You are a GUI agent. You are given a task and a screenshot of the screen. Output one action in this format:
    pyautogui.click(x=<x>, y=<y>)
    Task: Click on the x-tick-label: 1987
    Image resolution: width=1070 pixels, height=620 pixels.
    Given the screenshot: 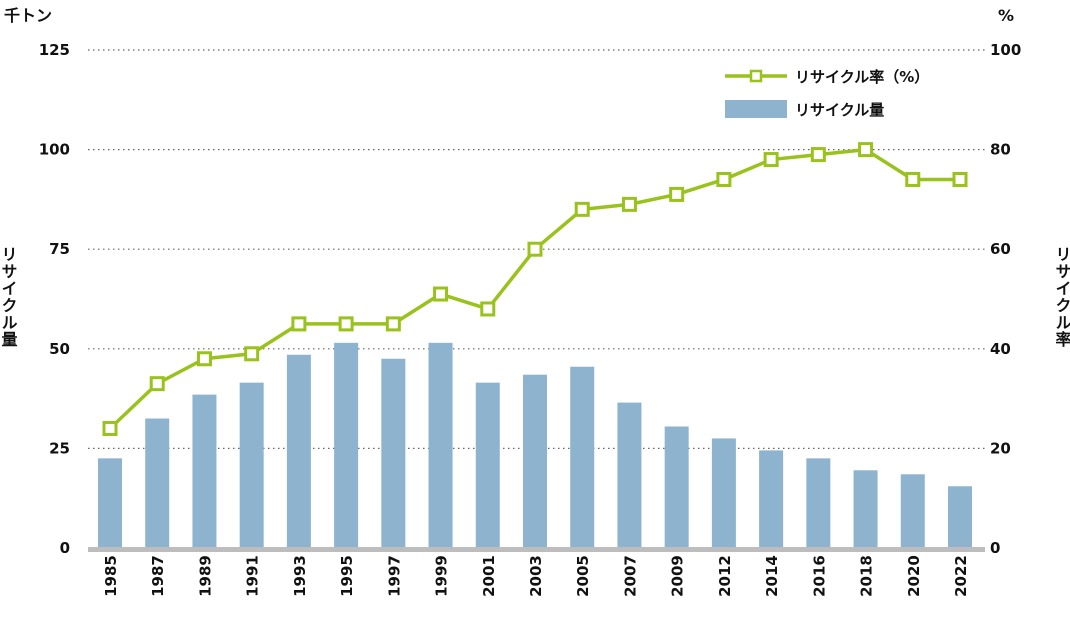 What is the action you would take?
    pyautogui.click(x=158, y=576)
    